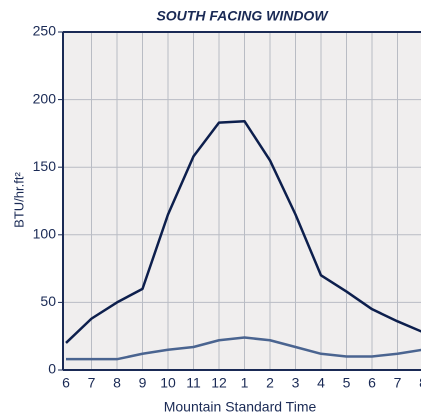 This screenshot has height=417, width=421. I want to click on y-tick-label: 200, so click(45, 98).